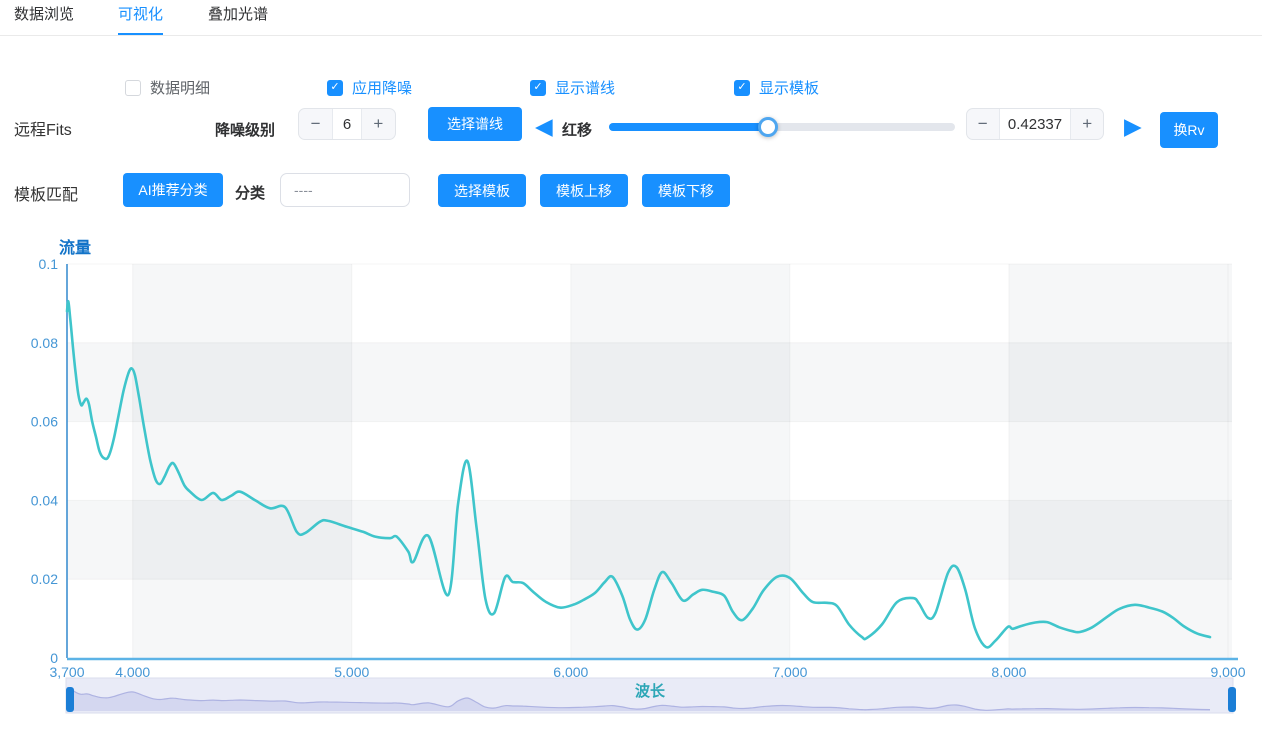 The width and height of the screenshot is (1262, 745). What do you see at coordinates (789, 672) in the screenshot?
I see `x-tick-label: 7,000` at bounding box center [789, 672].